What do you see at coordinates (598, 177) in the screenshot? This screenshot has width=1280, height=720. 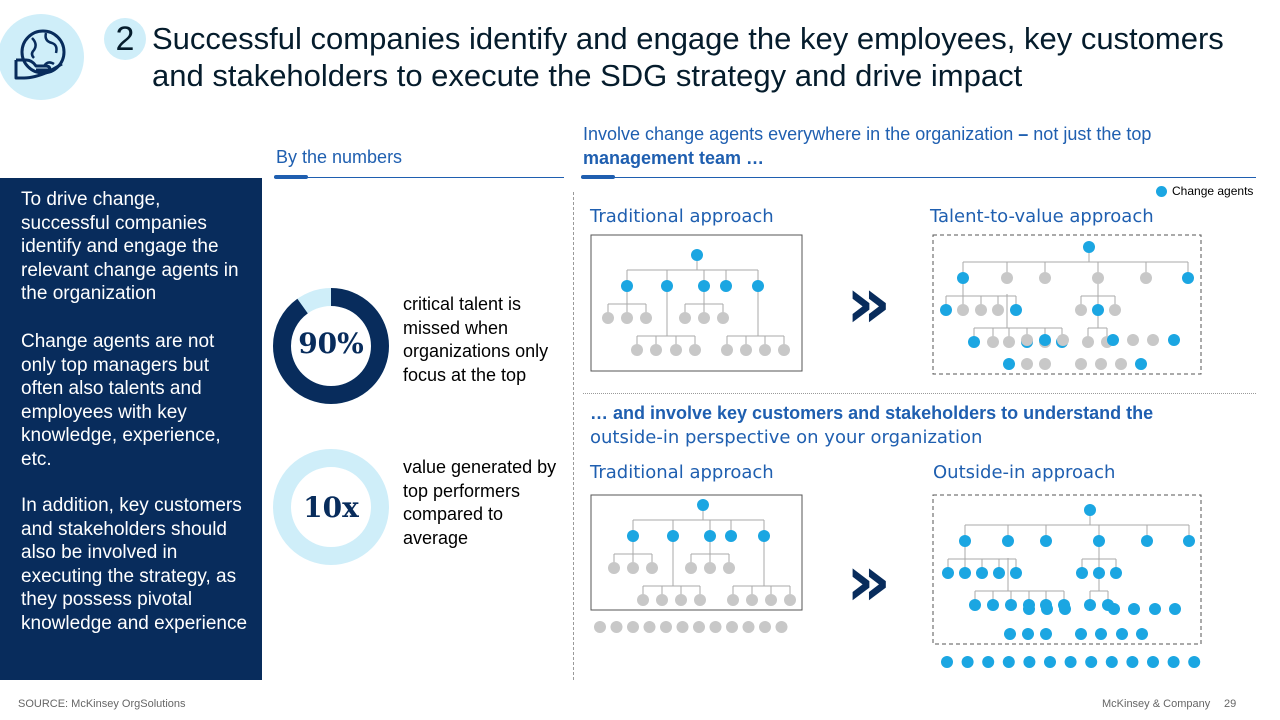 I see `agents-rule-accent` at bounding box center [598, 177].